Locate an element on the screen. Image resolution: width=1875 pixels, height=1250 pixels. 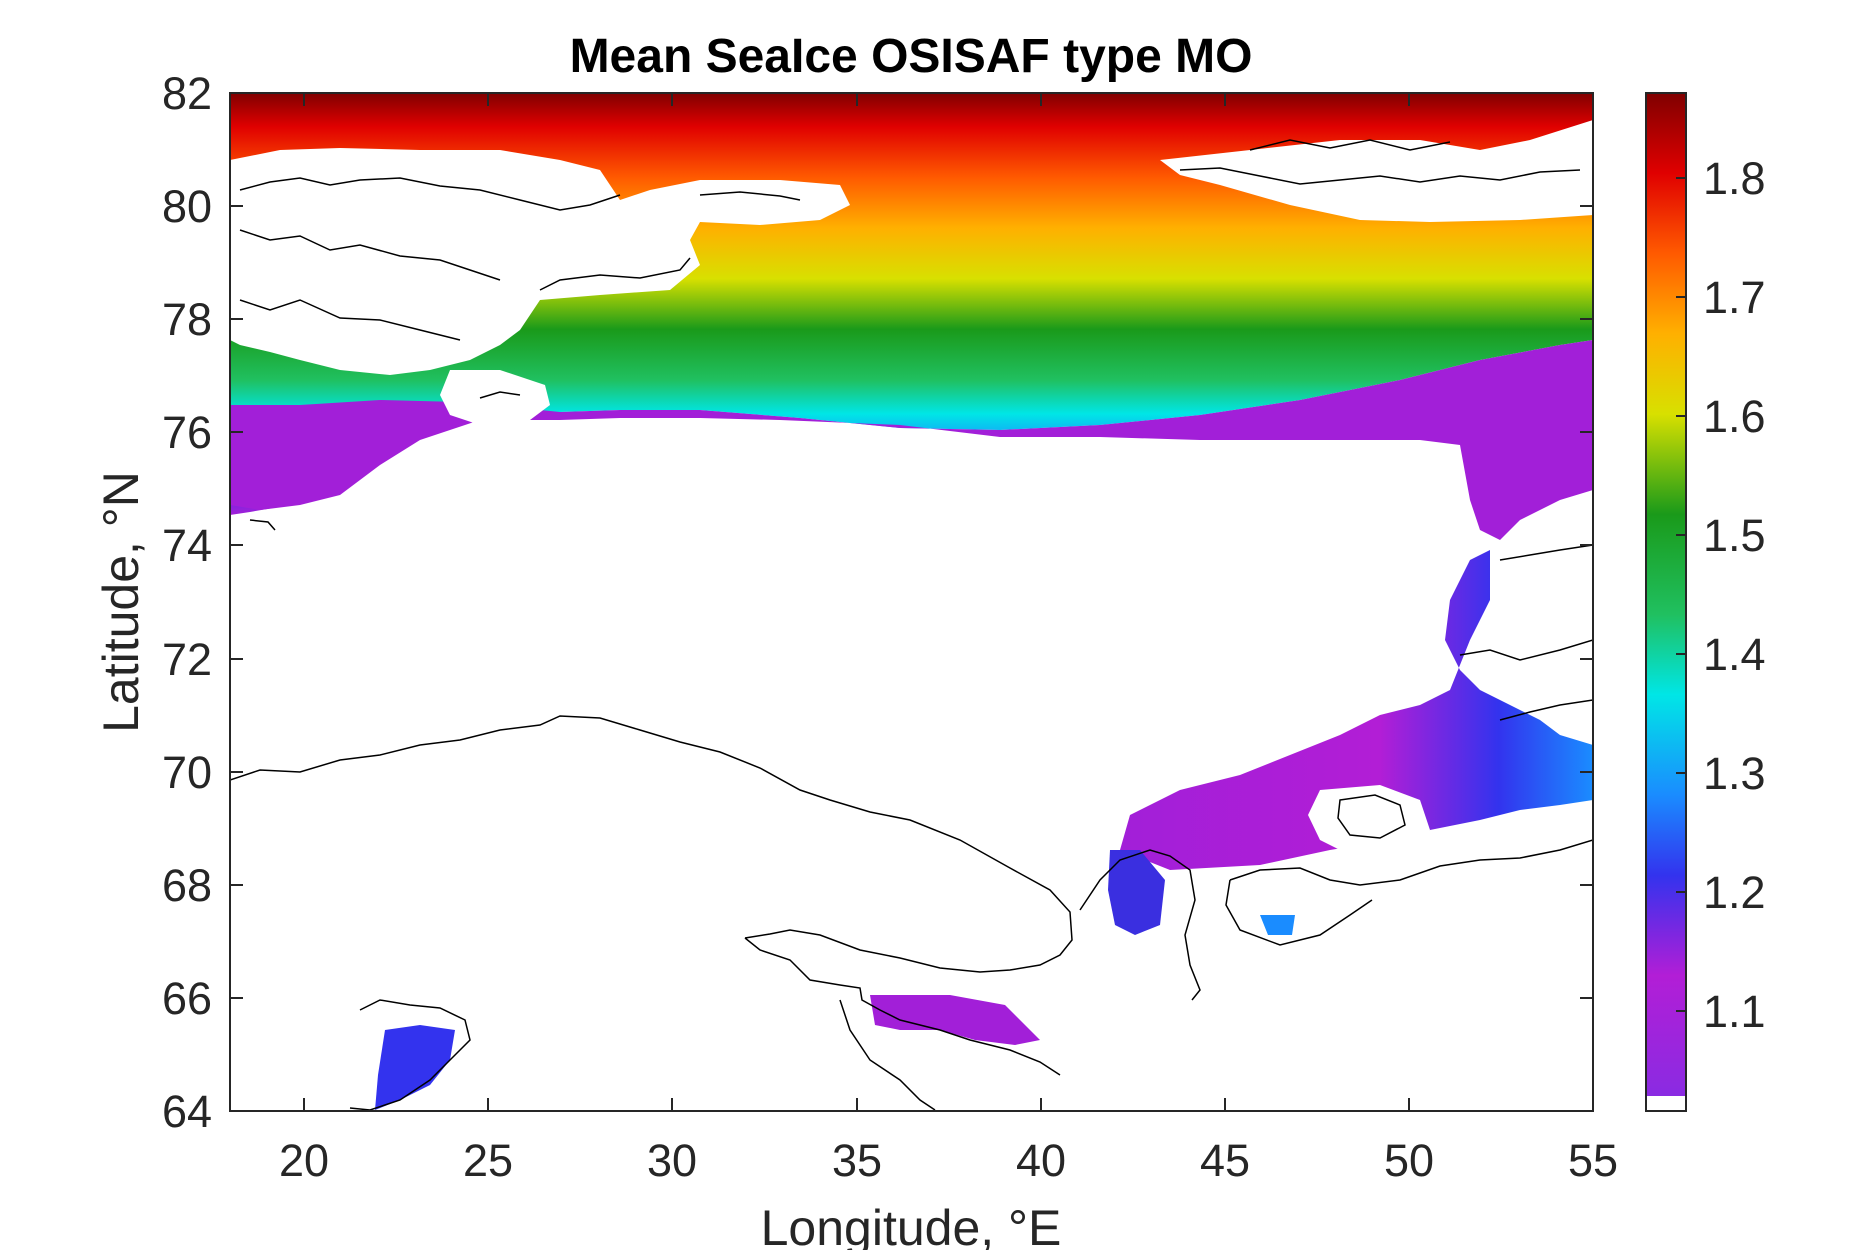
colorbar-tick-marks is located at coordinates (1681, 594).